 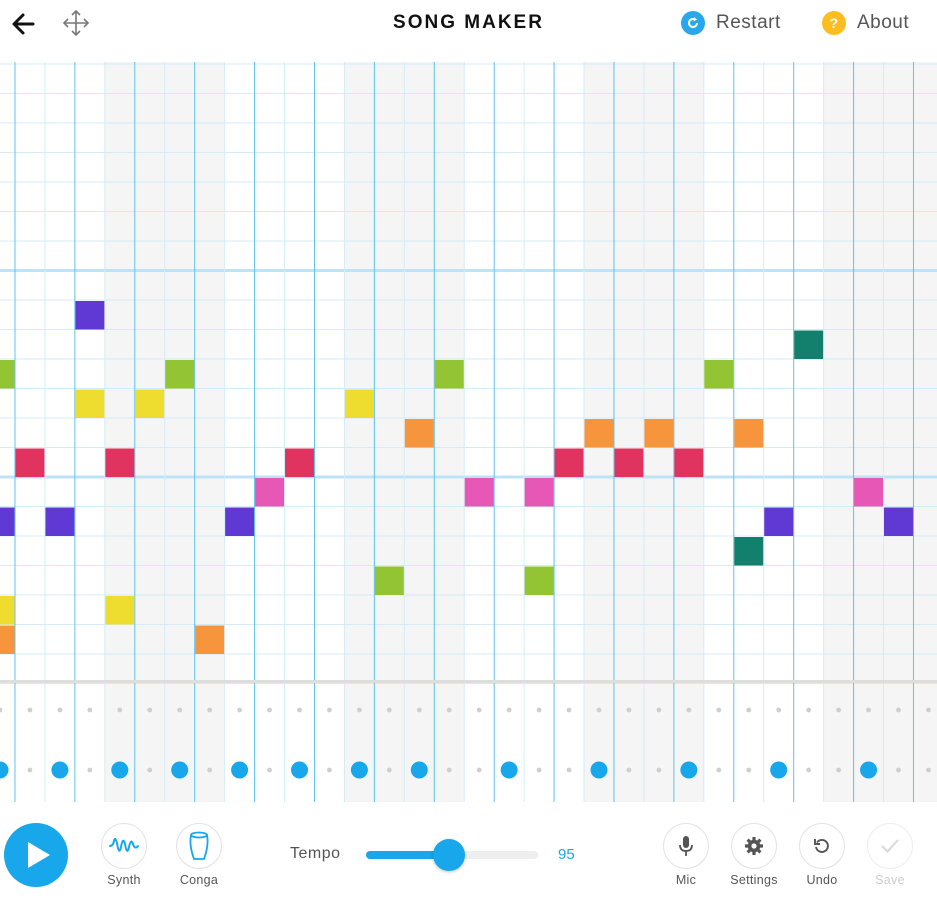 What do you see at coordinates (39, 855) in the screenshot?
I see `play-icon` at bounding box center [39, 855].